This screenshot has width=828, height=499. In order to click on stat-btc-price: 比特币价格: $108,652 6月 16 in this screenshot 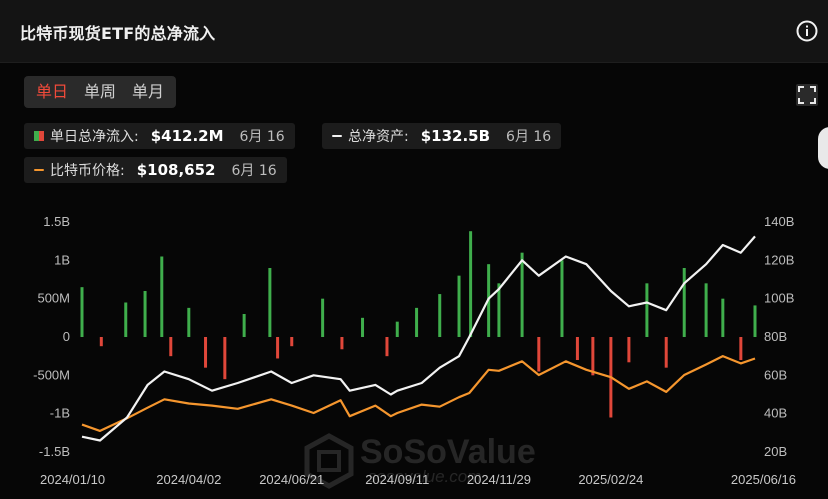, I will do `click(155, 170)`.